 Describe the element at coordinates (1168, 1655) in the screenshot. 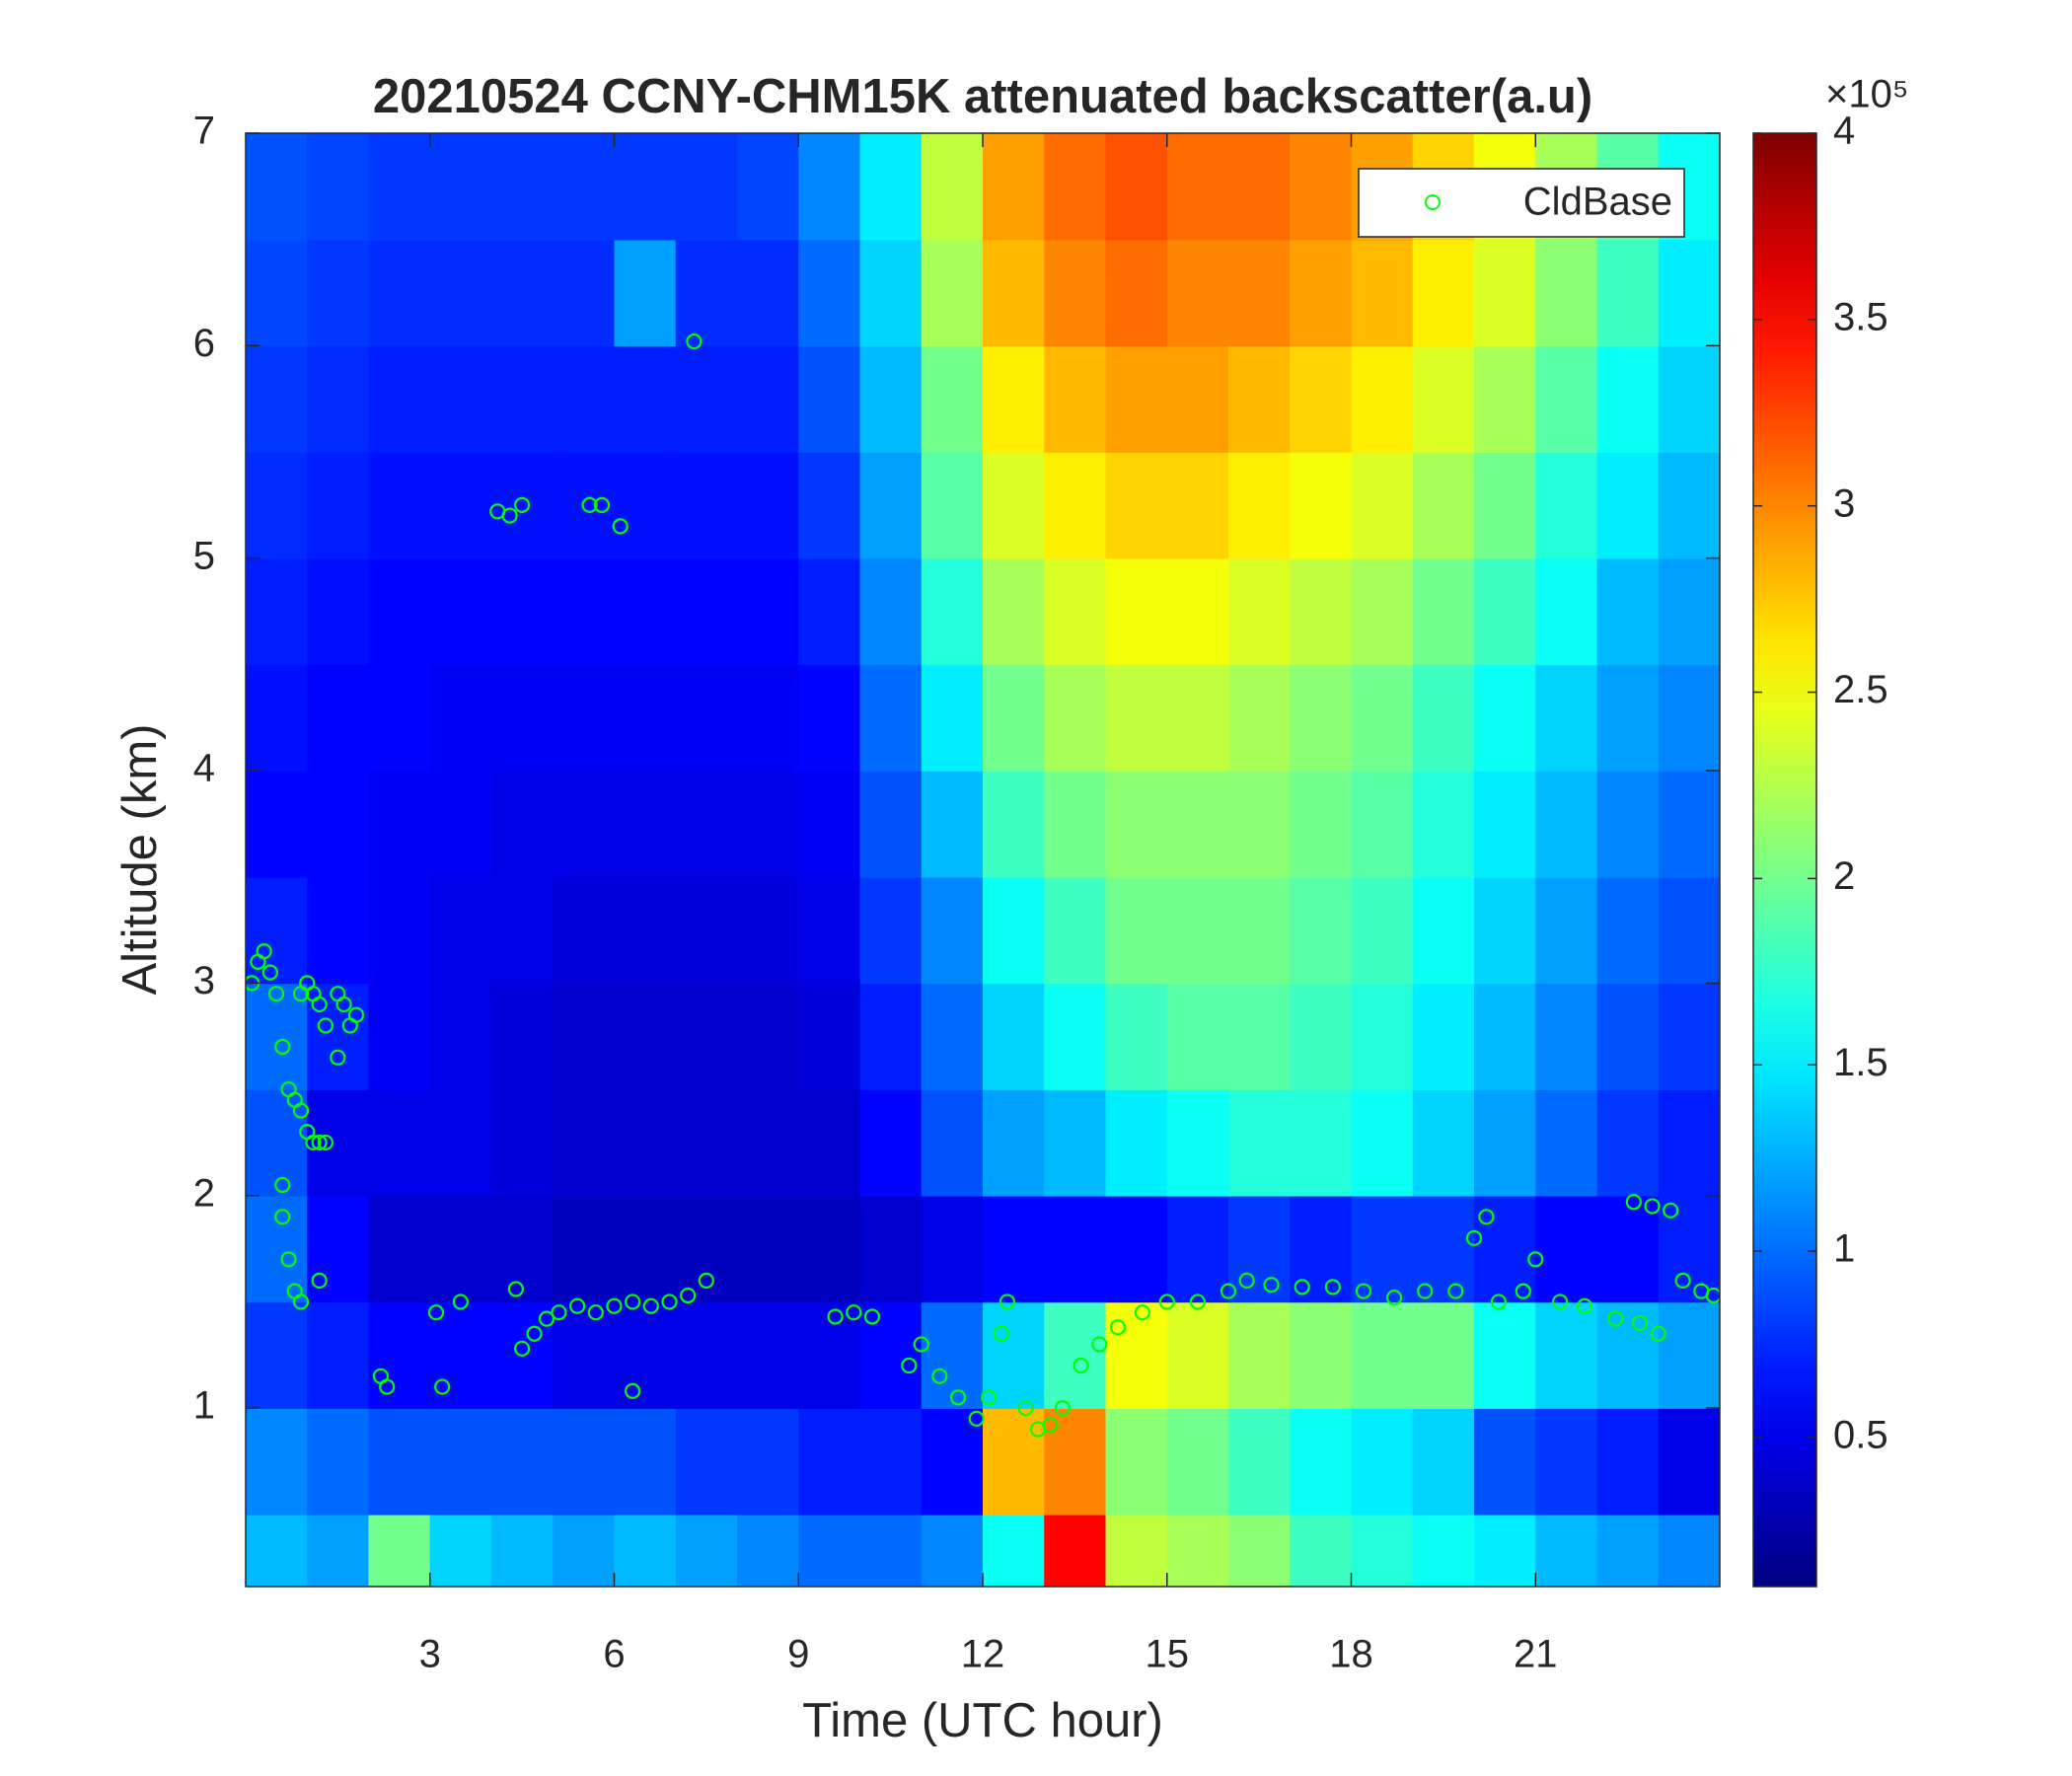

I see `x-tick-label: 15` at that location.